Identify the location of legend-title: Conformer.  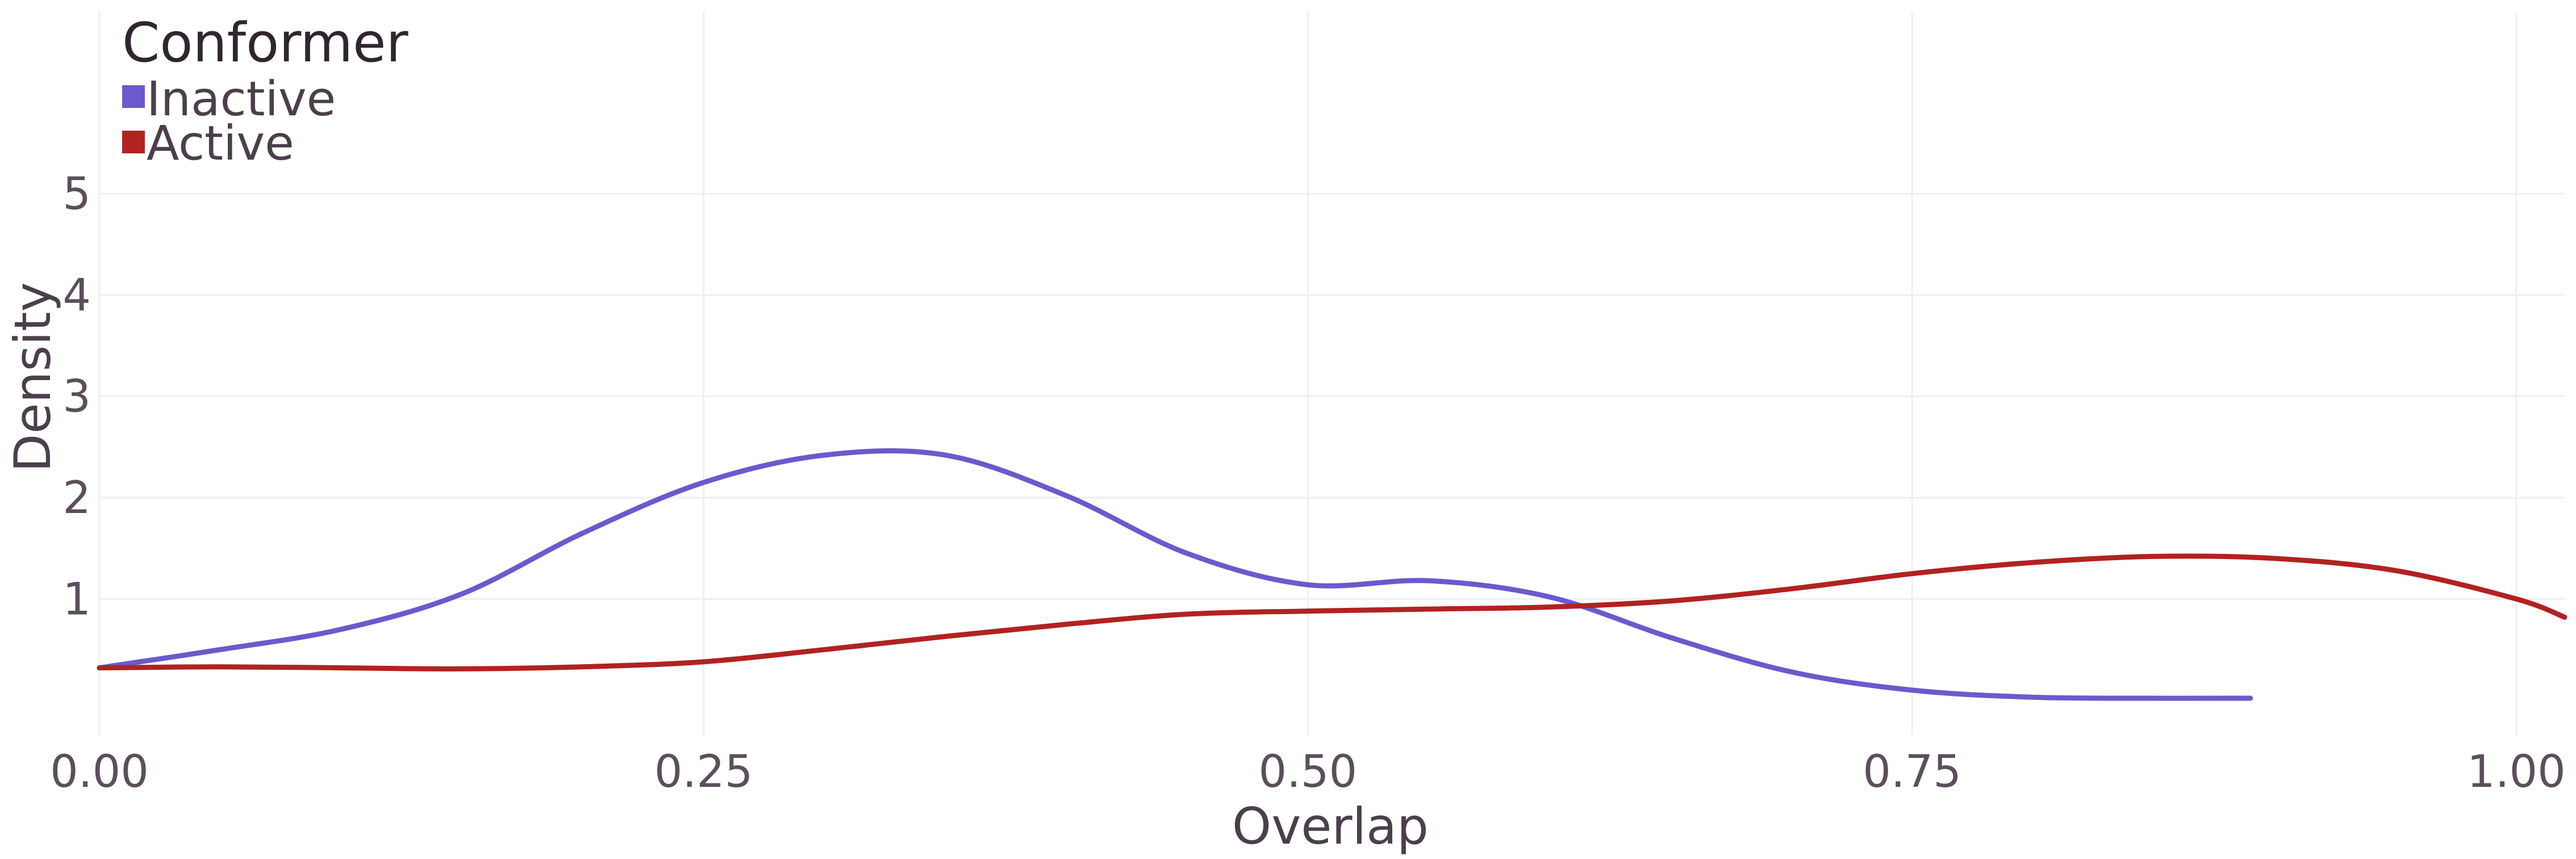
(265, 43).